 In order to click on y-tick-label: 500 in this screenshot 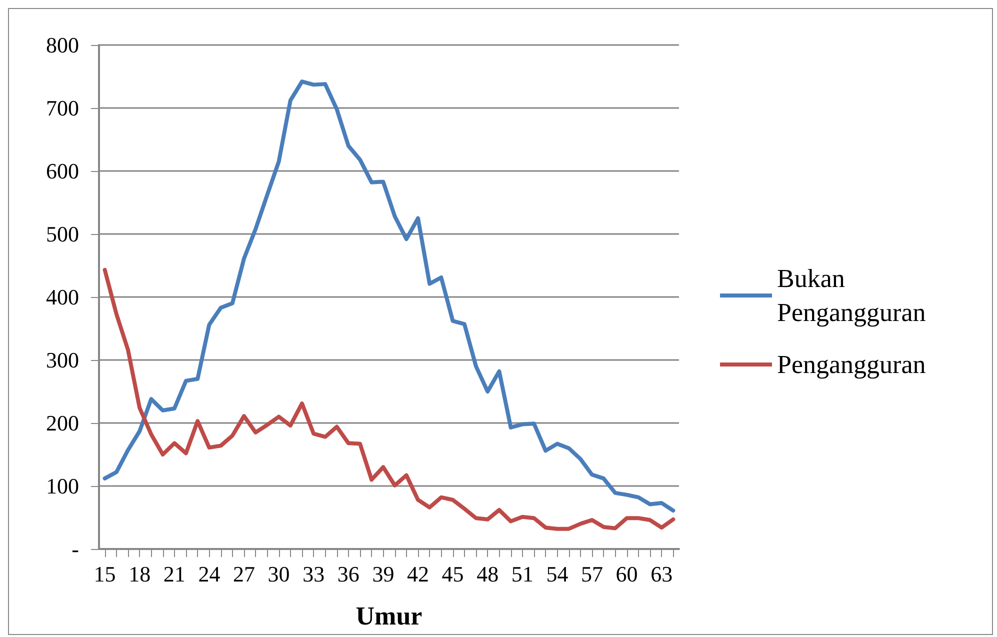, I will do `click(62, 234)`.